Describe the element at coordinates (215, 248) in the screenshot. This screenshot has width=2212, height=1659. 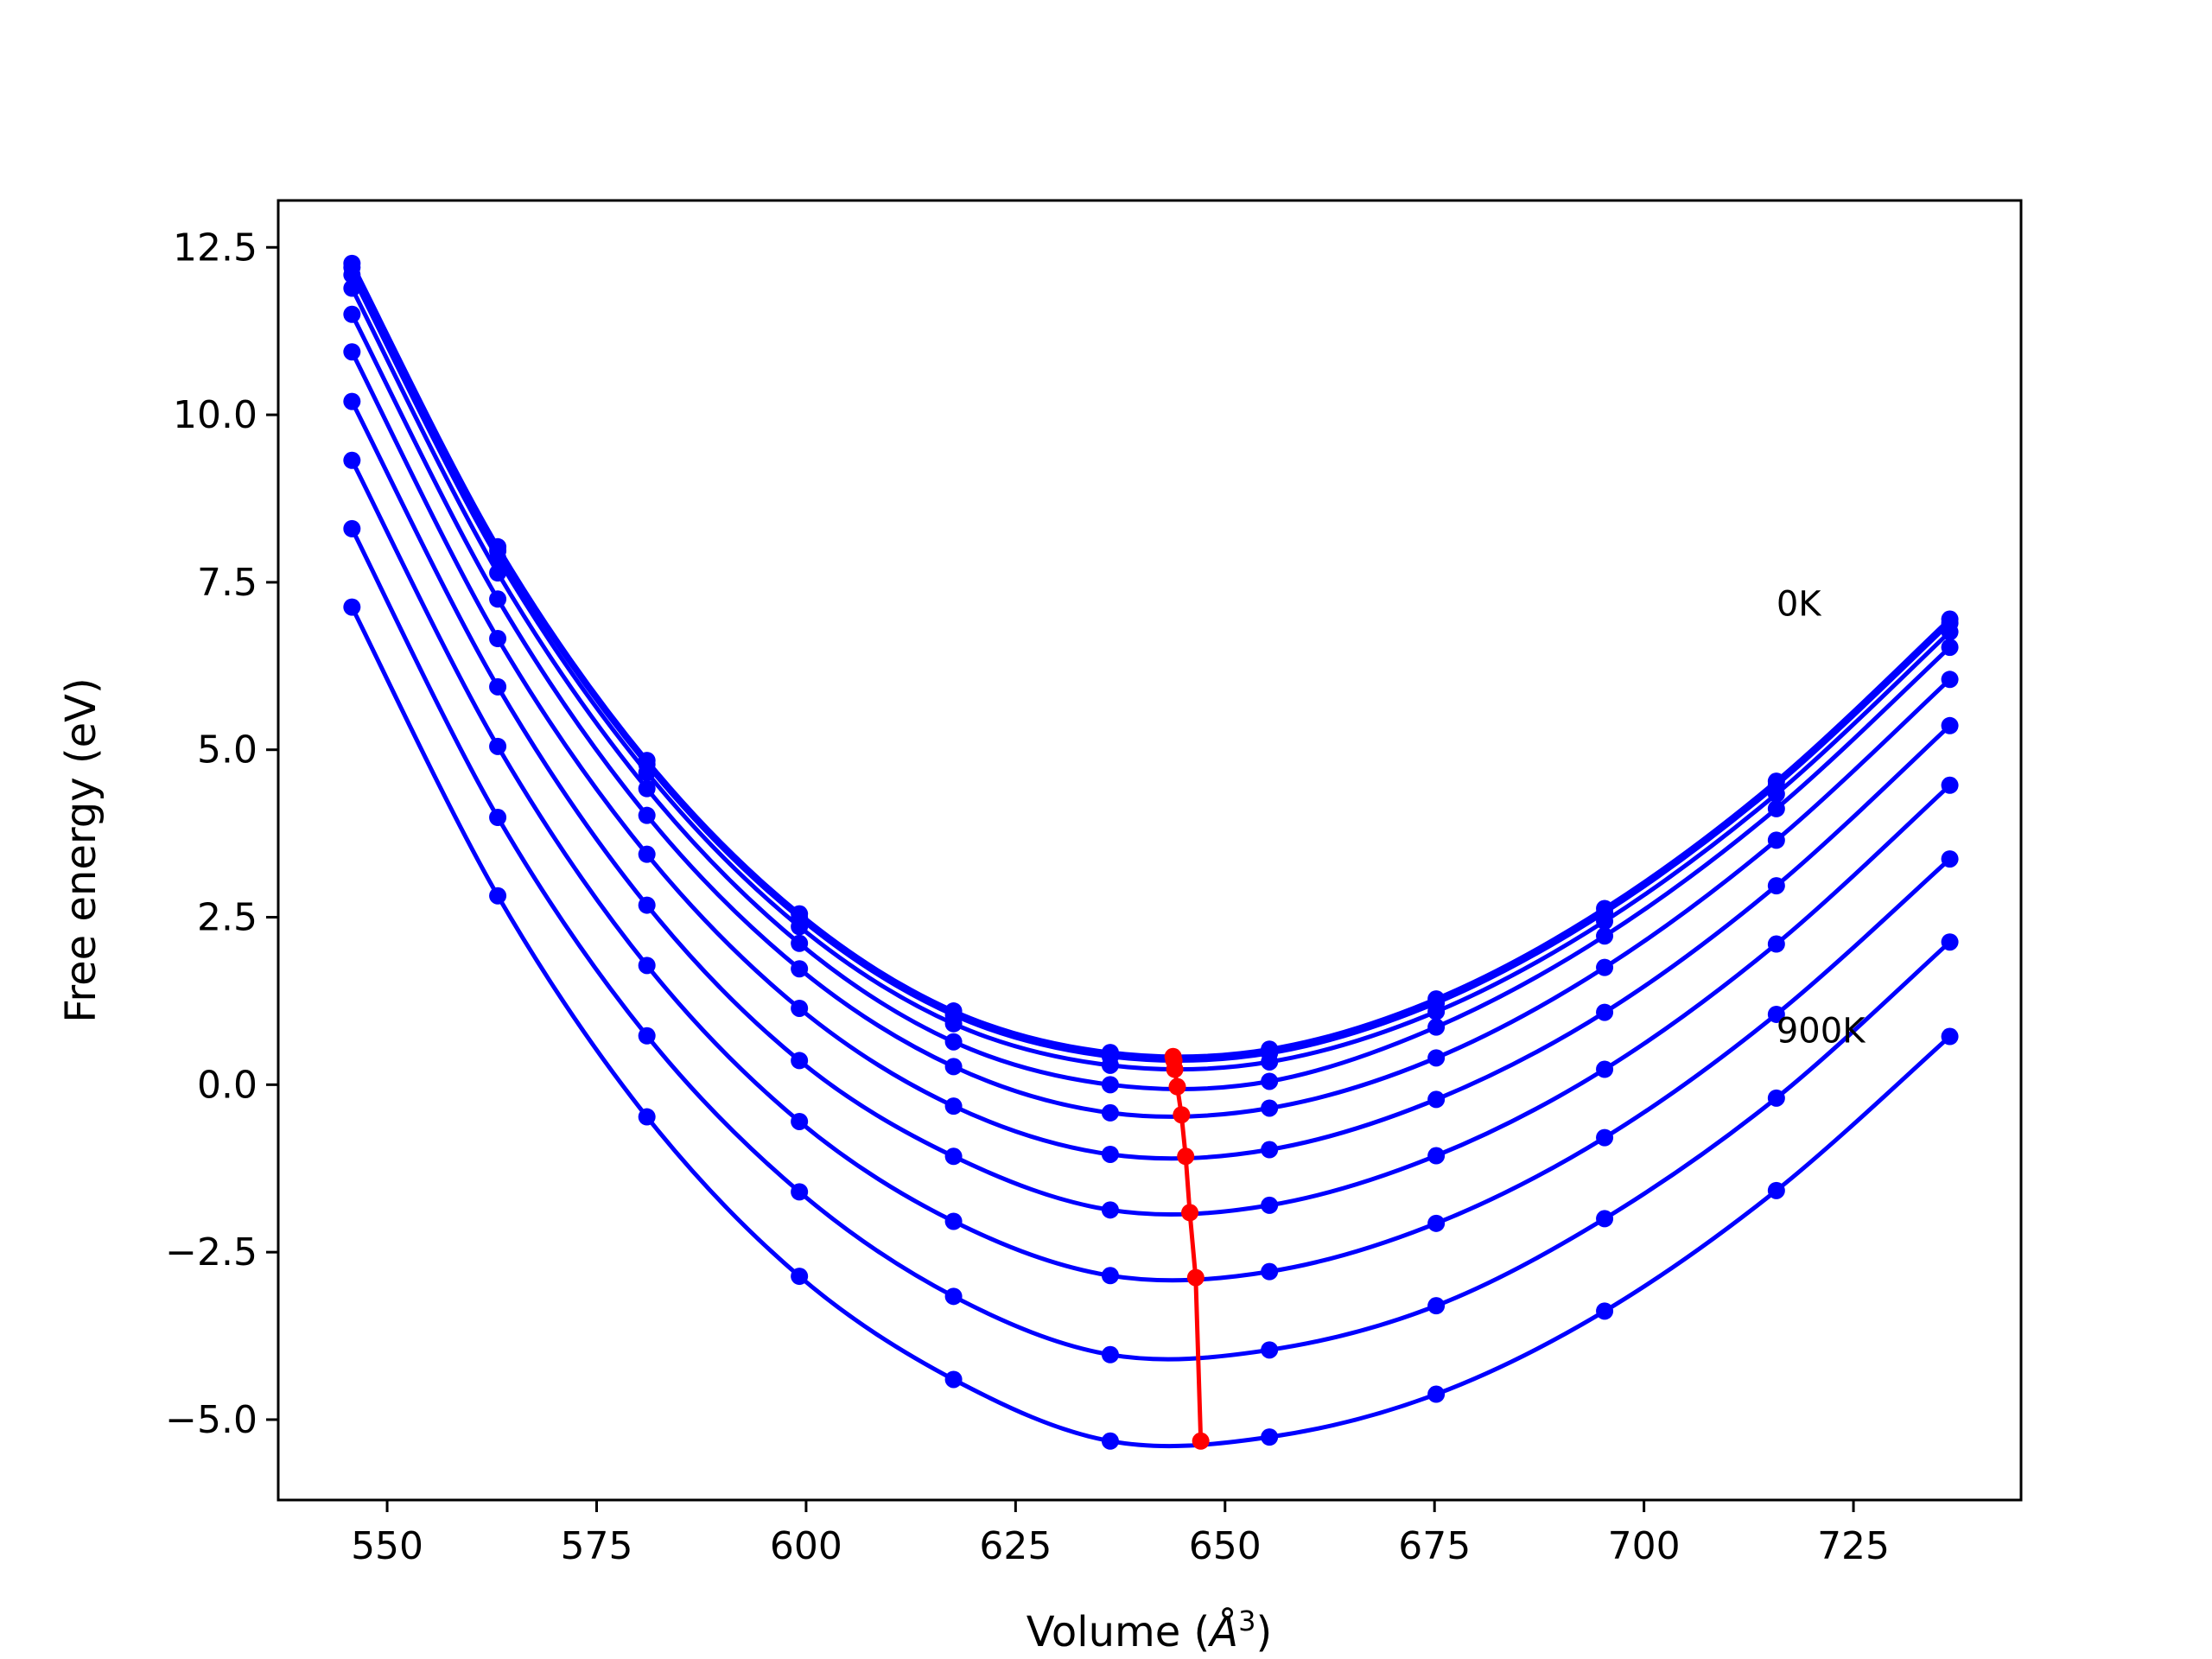
I see `y-tick-label: 12.5` at that location.